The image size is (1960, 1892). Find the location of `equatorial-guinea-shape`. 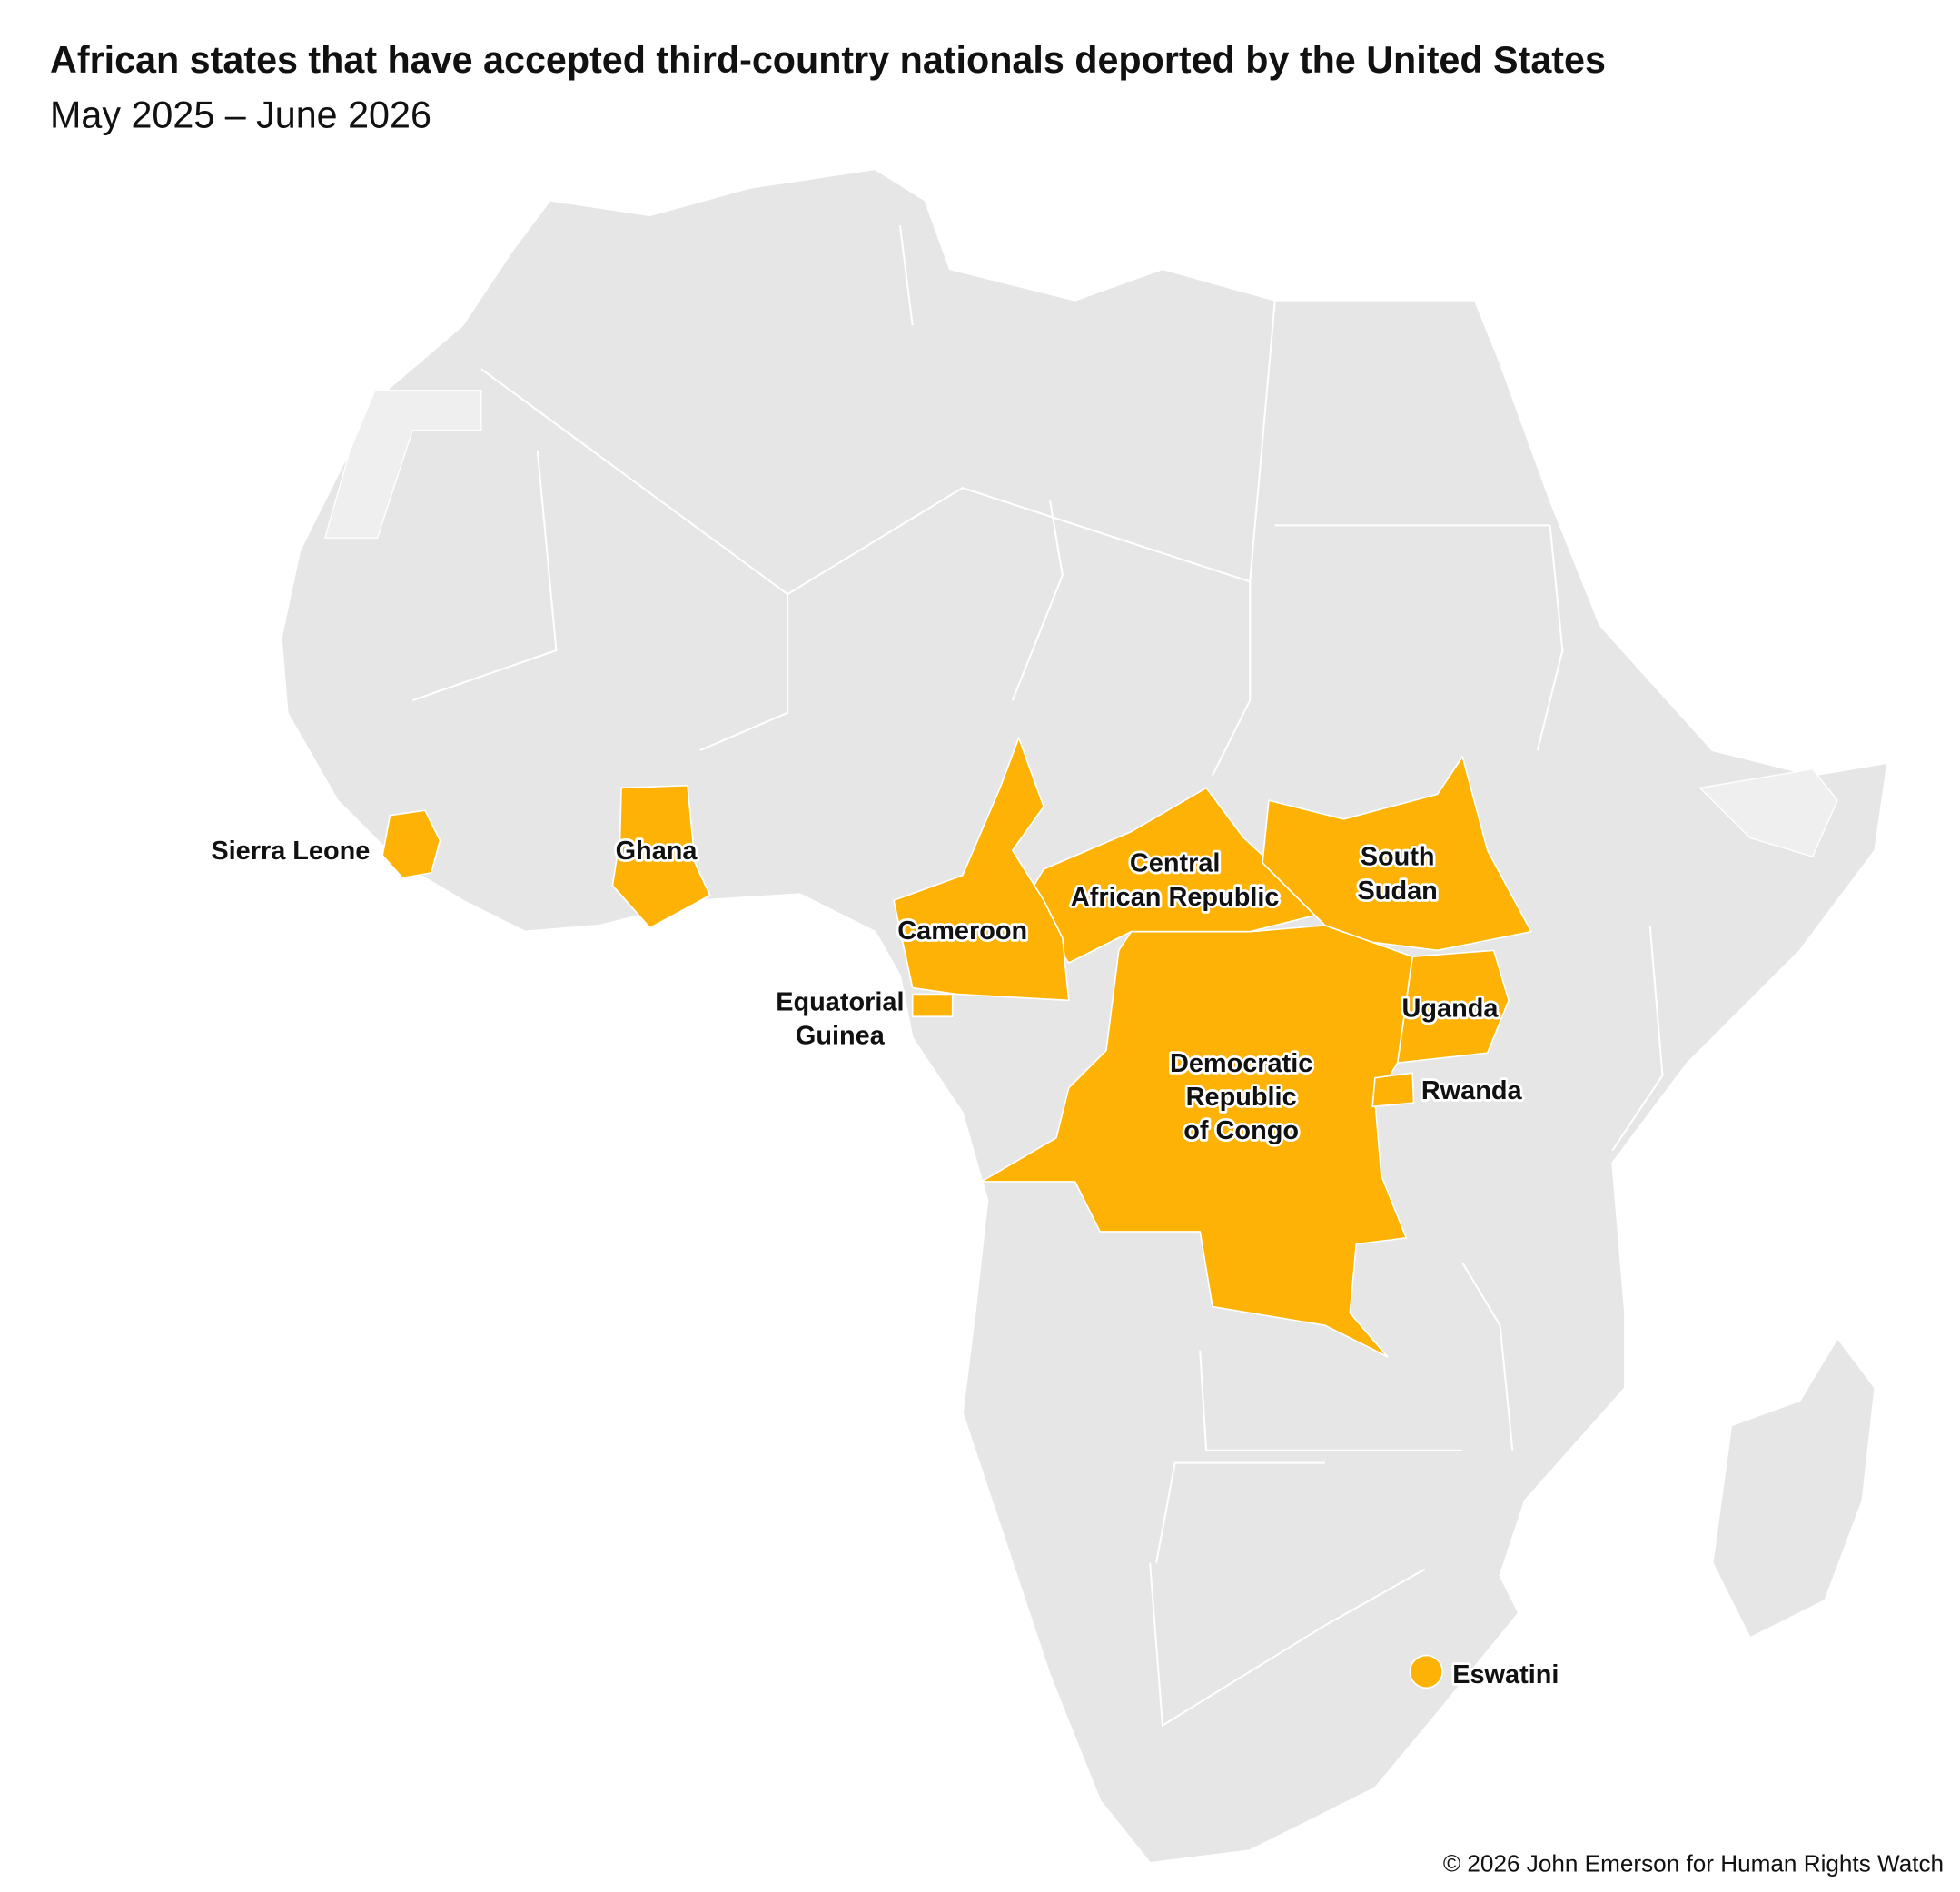

equatorial-guinea-shape is located at coordinates (932, 1005).